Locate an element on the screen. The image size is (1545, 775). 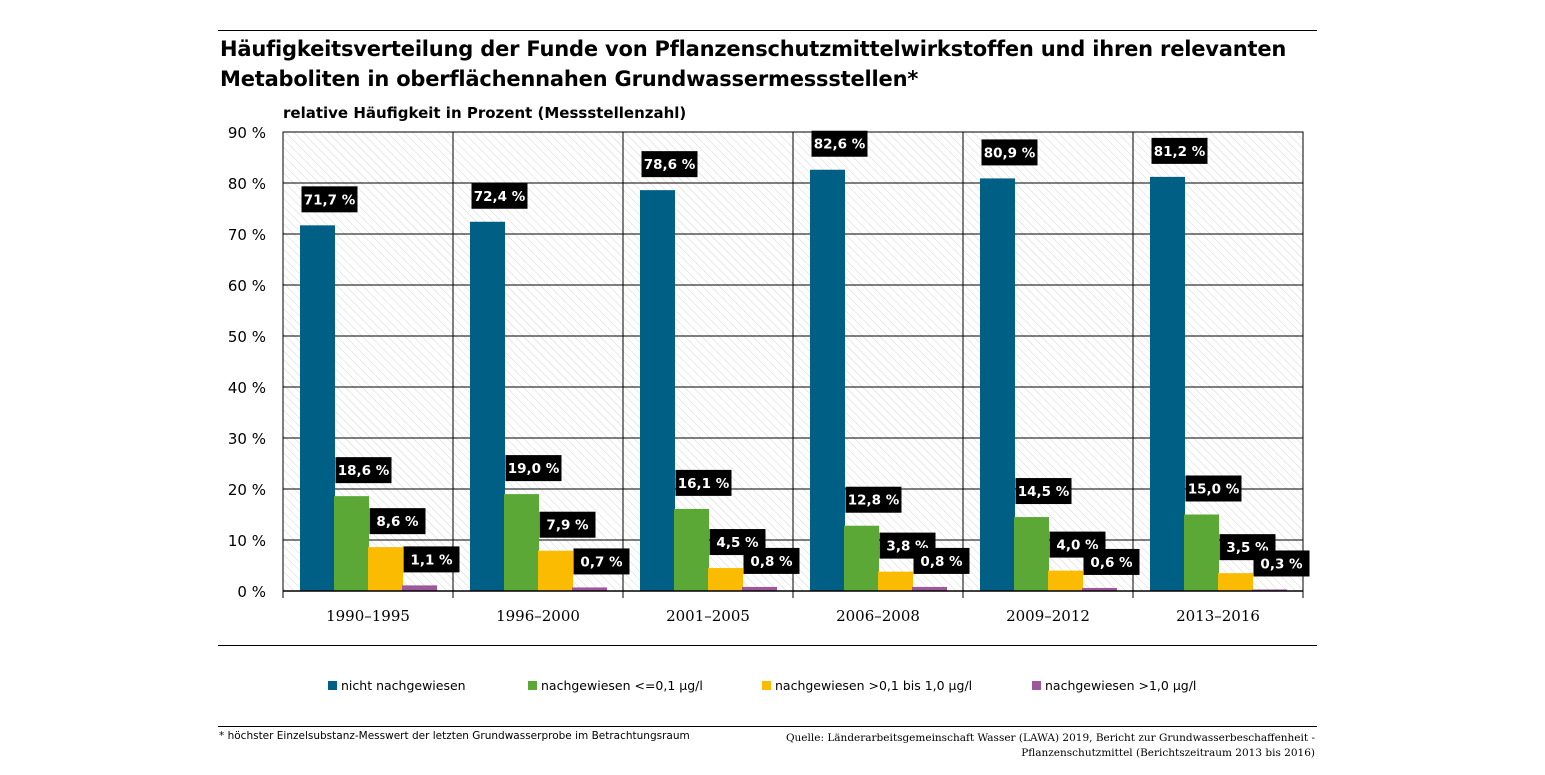
legend-label: nachgewiesen <=0,1 µg/l is located at coordinates (622, 685).